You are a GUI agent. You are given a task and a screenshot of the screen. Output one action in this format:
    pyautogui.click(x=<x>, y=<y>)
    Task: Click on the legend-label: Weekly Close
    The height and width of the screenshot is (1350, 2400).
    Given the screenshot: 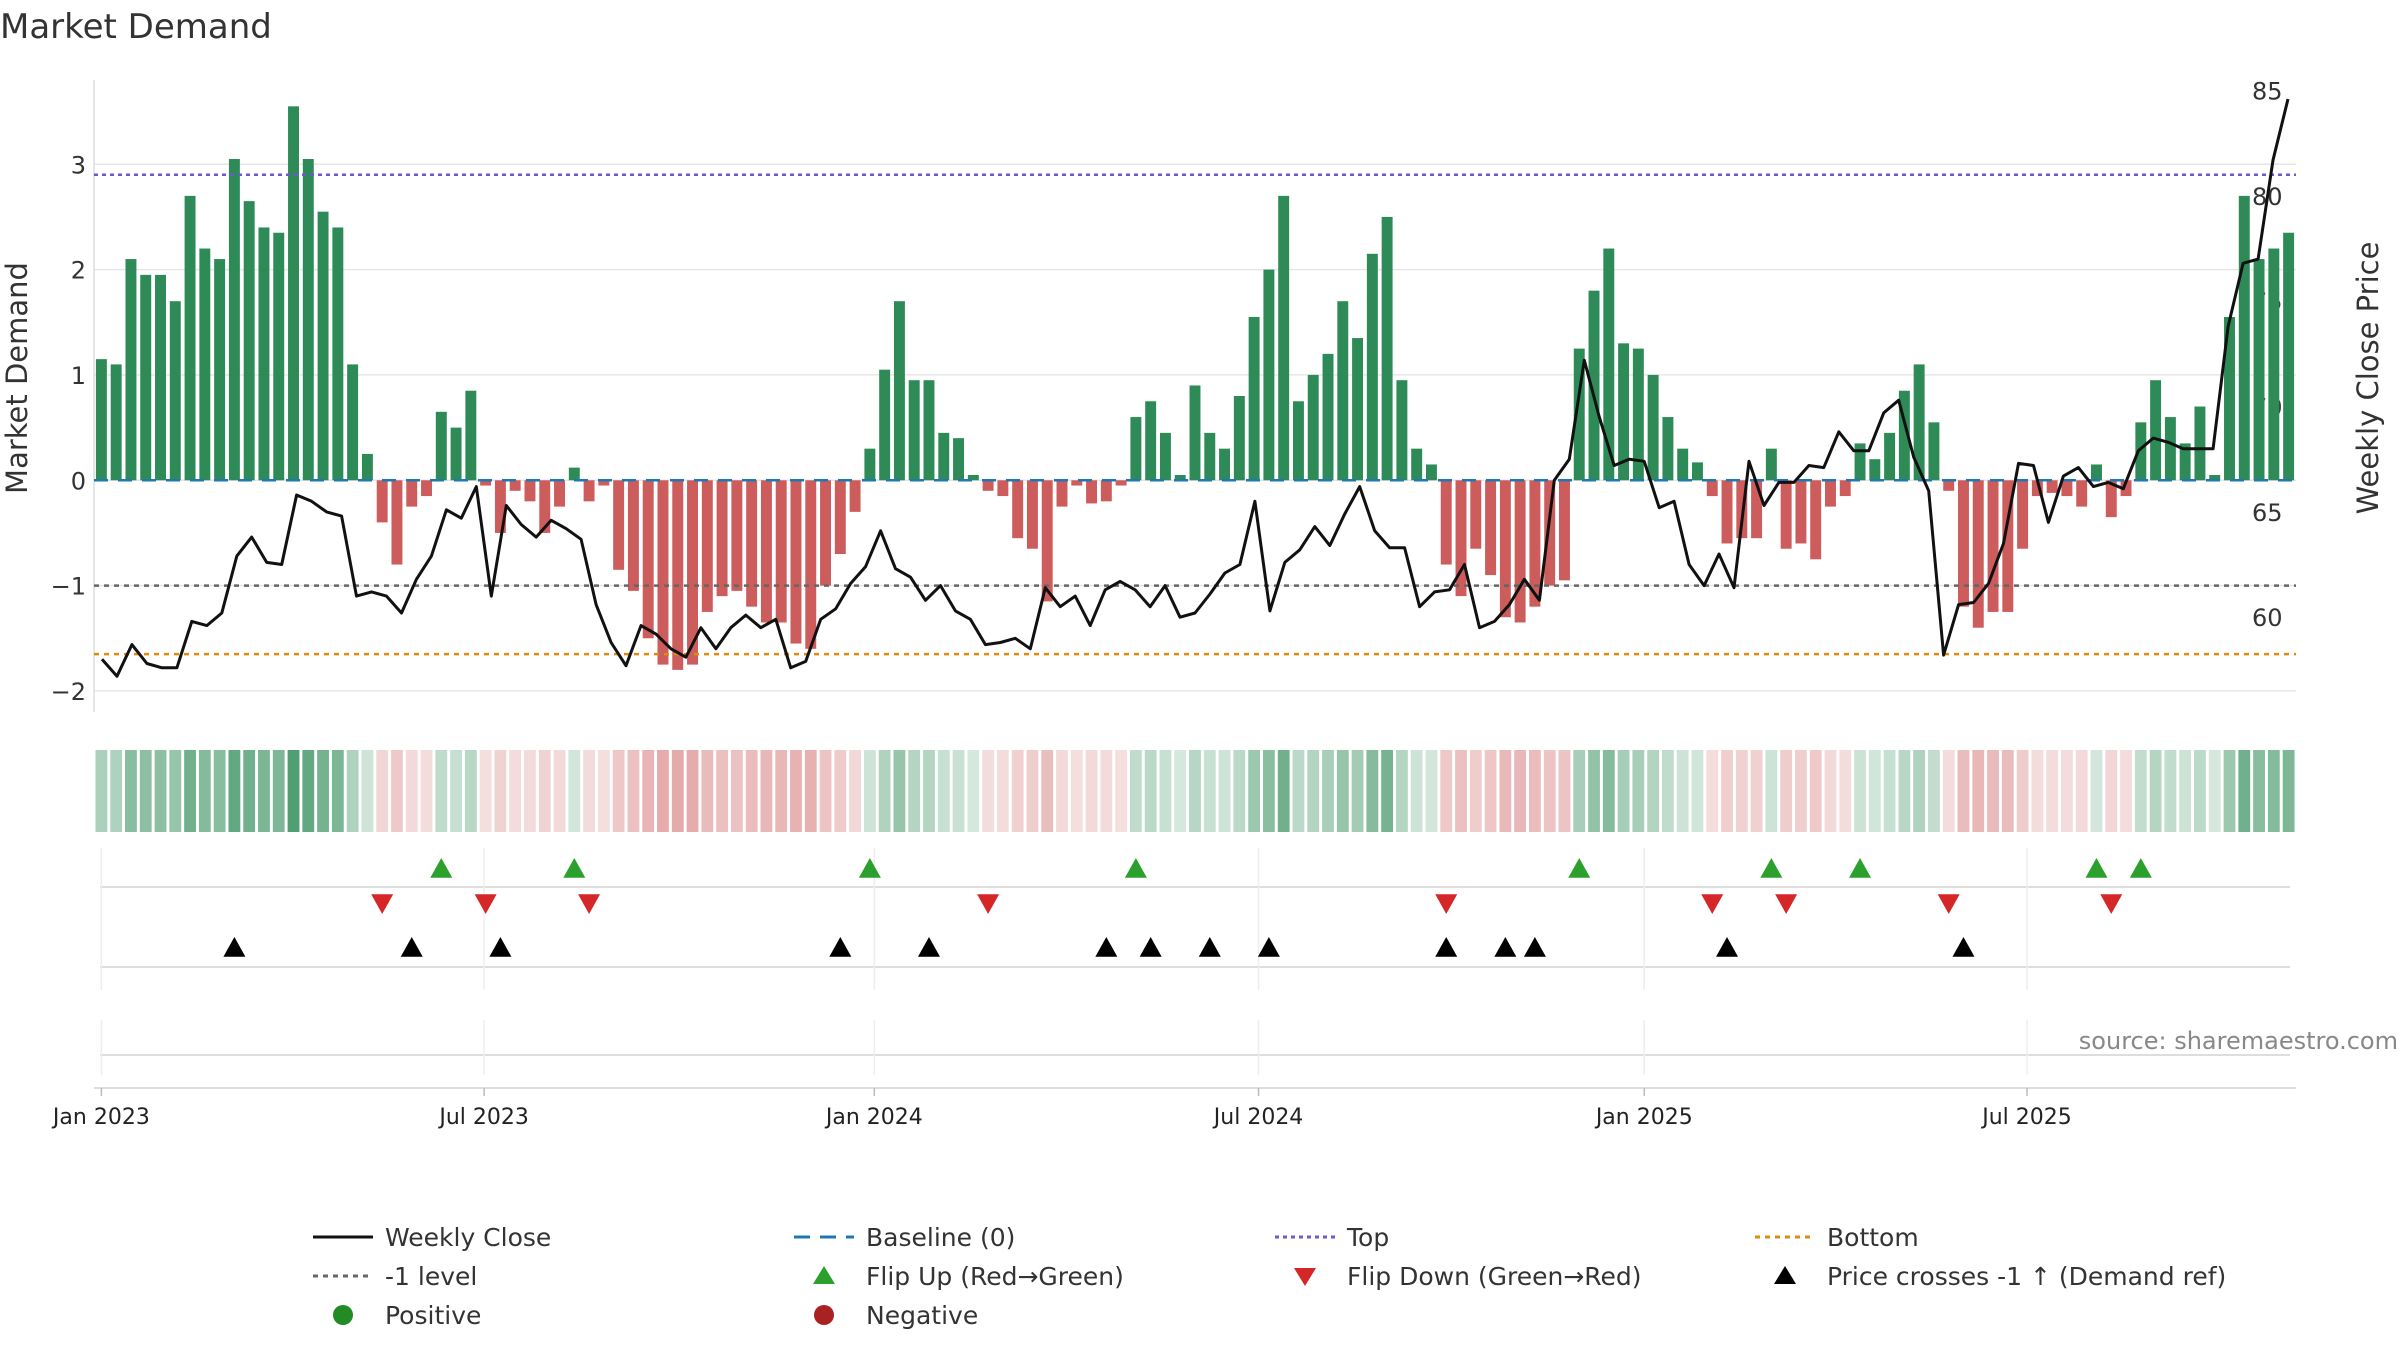 What is the action you would take?
    pyautogui.click(x=468, y=1237)
    